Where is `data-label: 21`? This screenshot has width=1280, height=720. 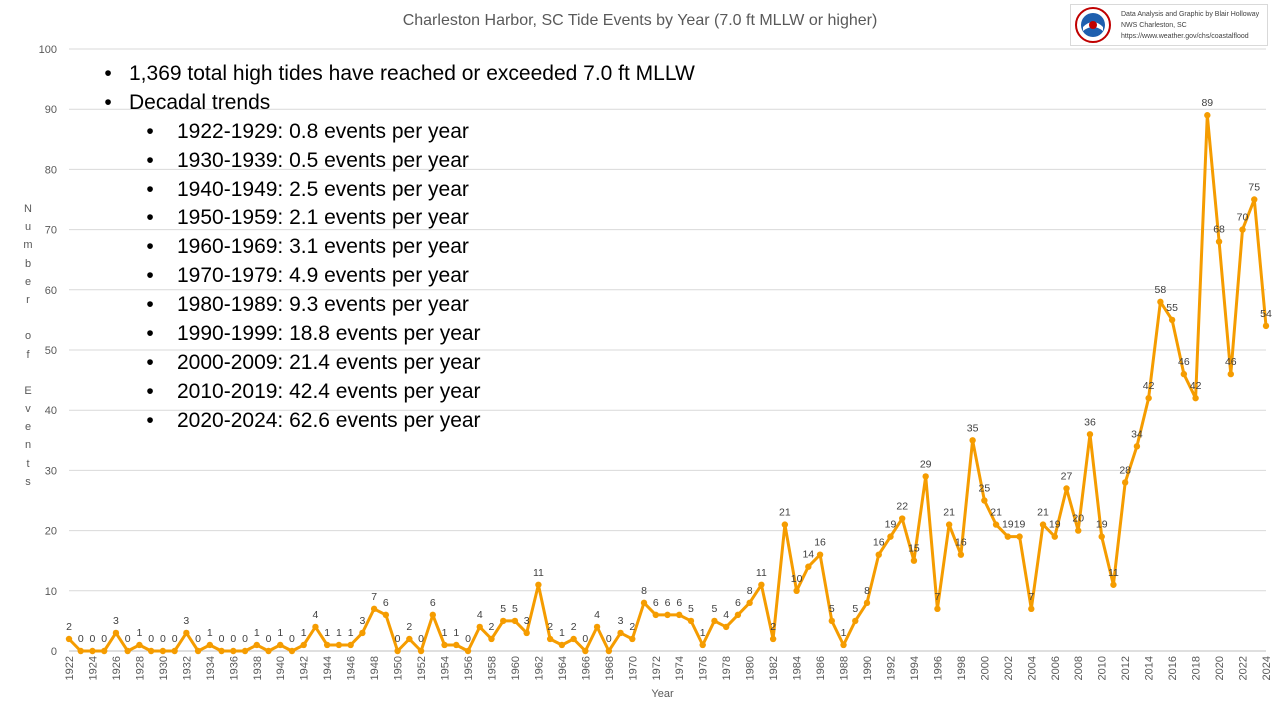
data-label: 21 is located at coordinates (996, 513).